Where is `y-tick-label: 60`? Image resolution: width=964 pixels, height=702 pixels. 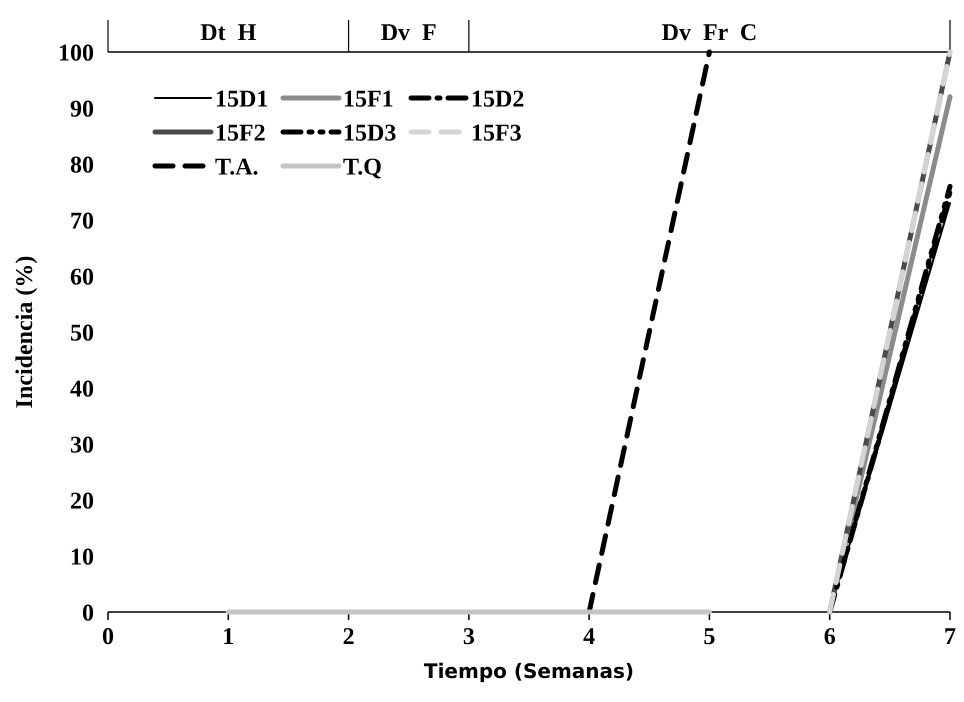
y-tick-label: 60 is located at coordinates (82, 277).